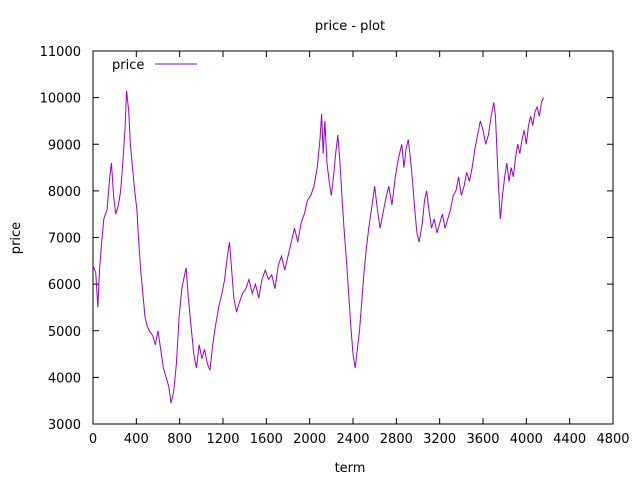 The width and height of the screenshot is (640, 480). Describe the element at coordinates (64, 378) in the screenshot. I see `y-tick-label: 4000` at that location.